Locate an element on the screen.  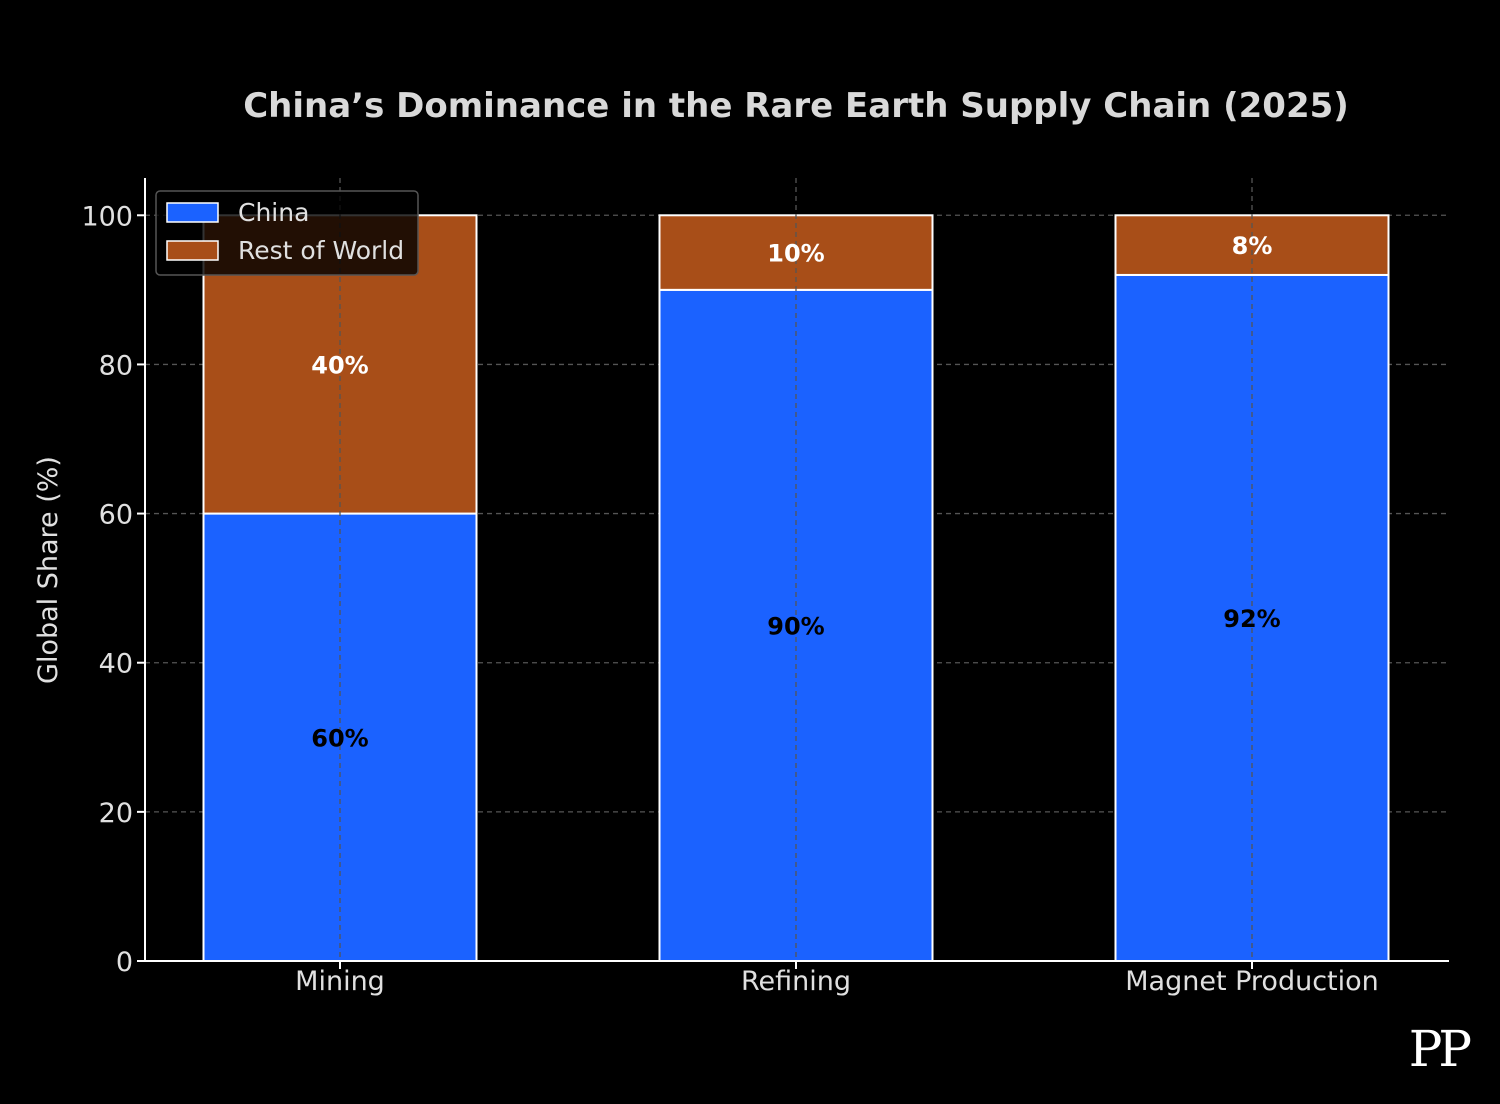
legend: China Rest of World is located at coordinates (287, 233).